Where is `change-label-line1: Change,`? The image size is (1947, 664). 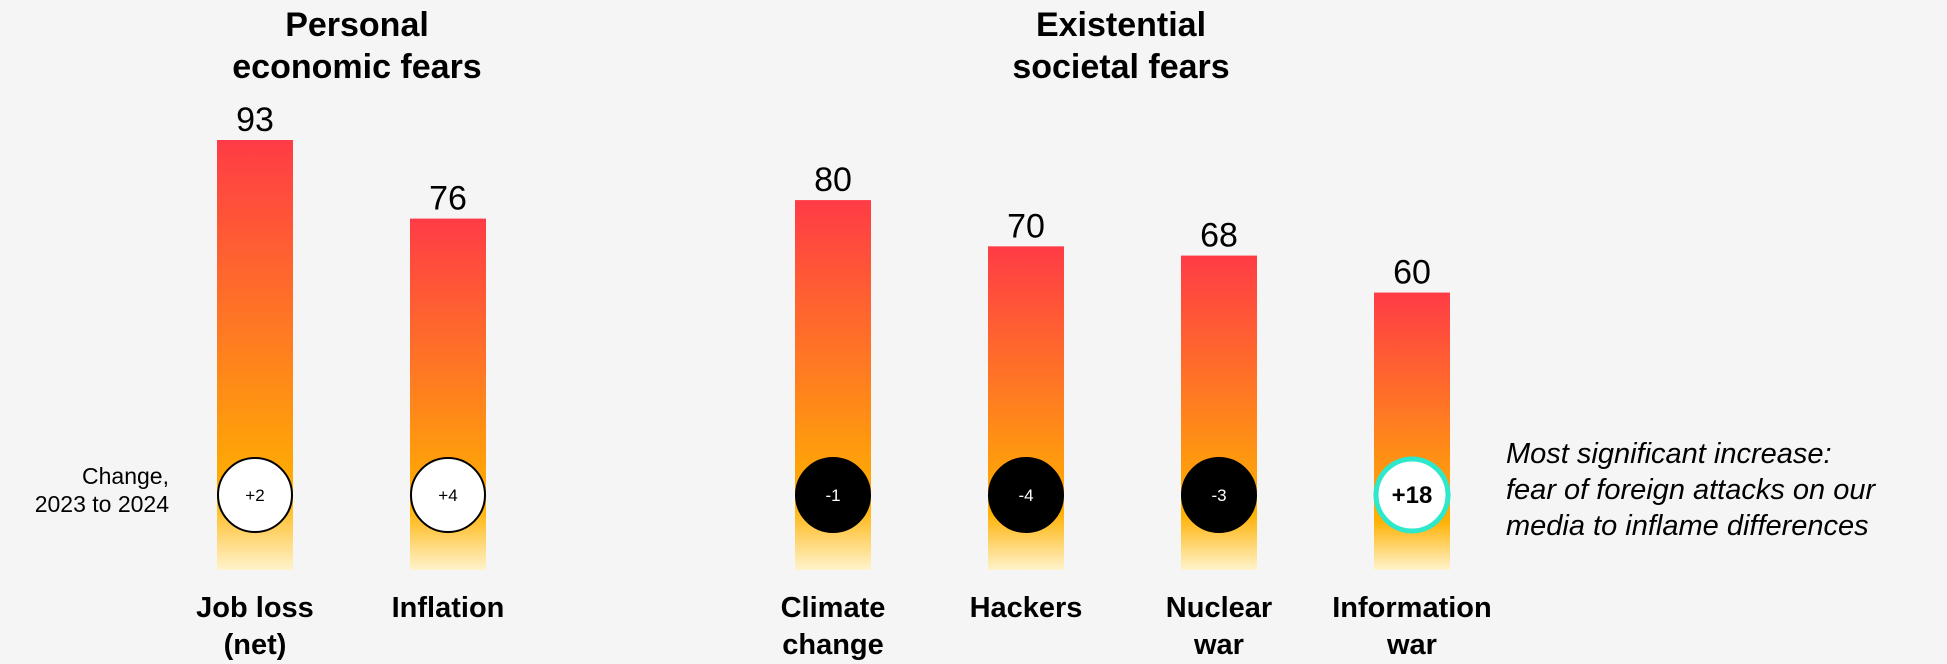
change-label-line1: Change, is located at coordinates (125, 476).